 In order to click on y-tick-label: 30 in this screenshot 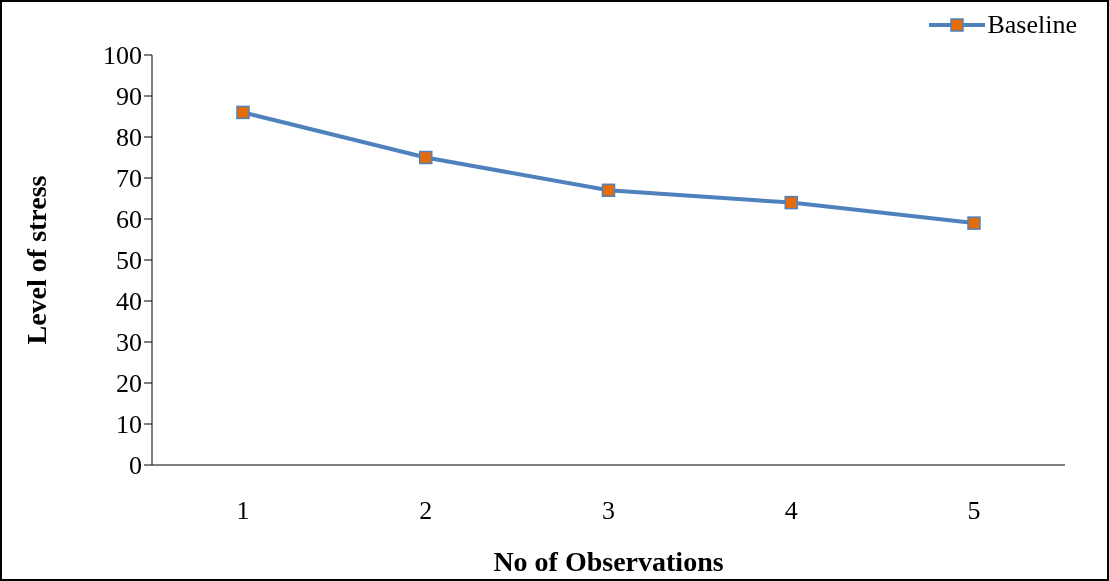, I will do `click(129, 343)`.